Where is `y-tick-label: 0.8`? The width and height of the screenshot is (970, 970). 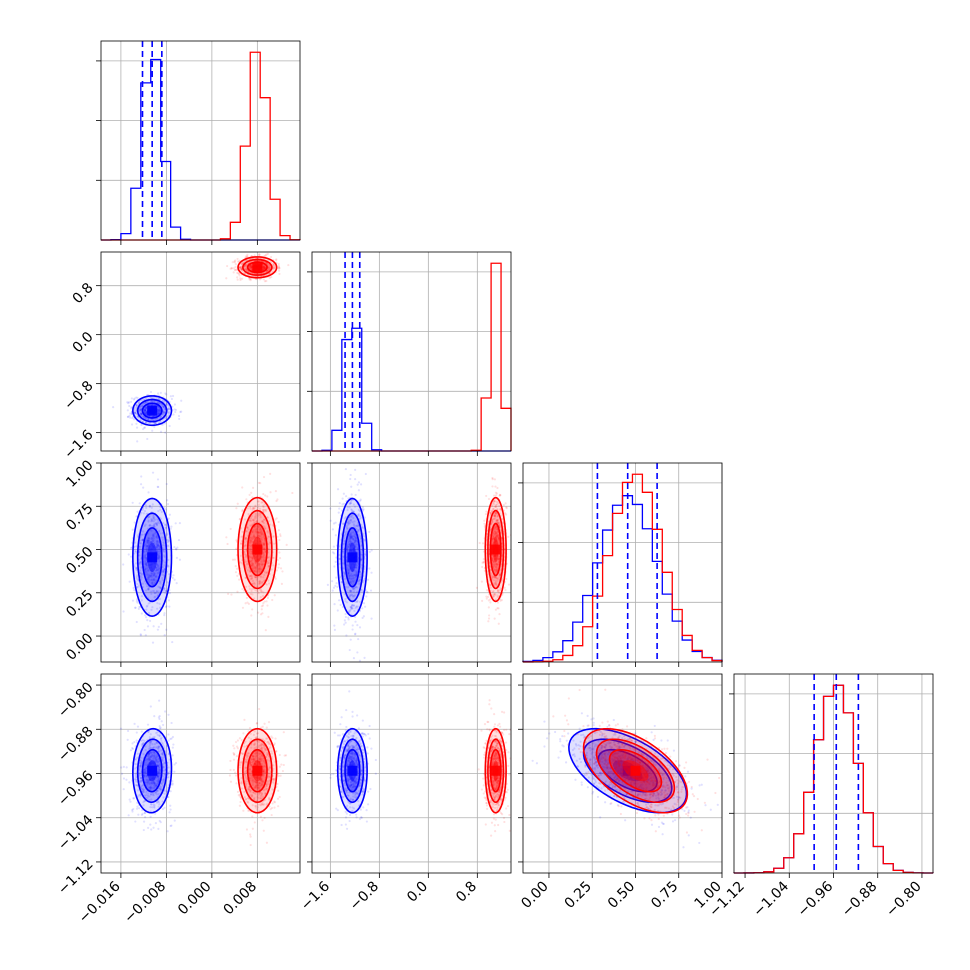
y-tick-label: 0.8 is located at coordinates (83, 293).